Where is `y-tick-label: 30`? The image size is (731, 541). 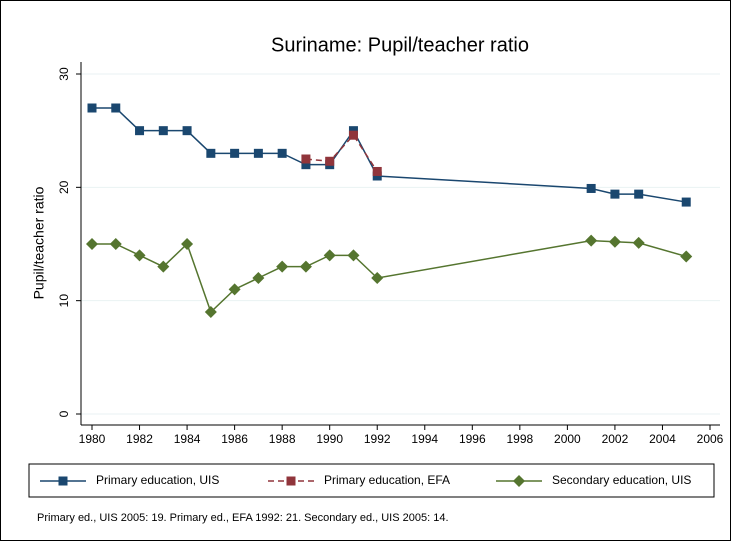
y-tick-label: 30 is located at coordinates (64, 74).